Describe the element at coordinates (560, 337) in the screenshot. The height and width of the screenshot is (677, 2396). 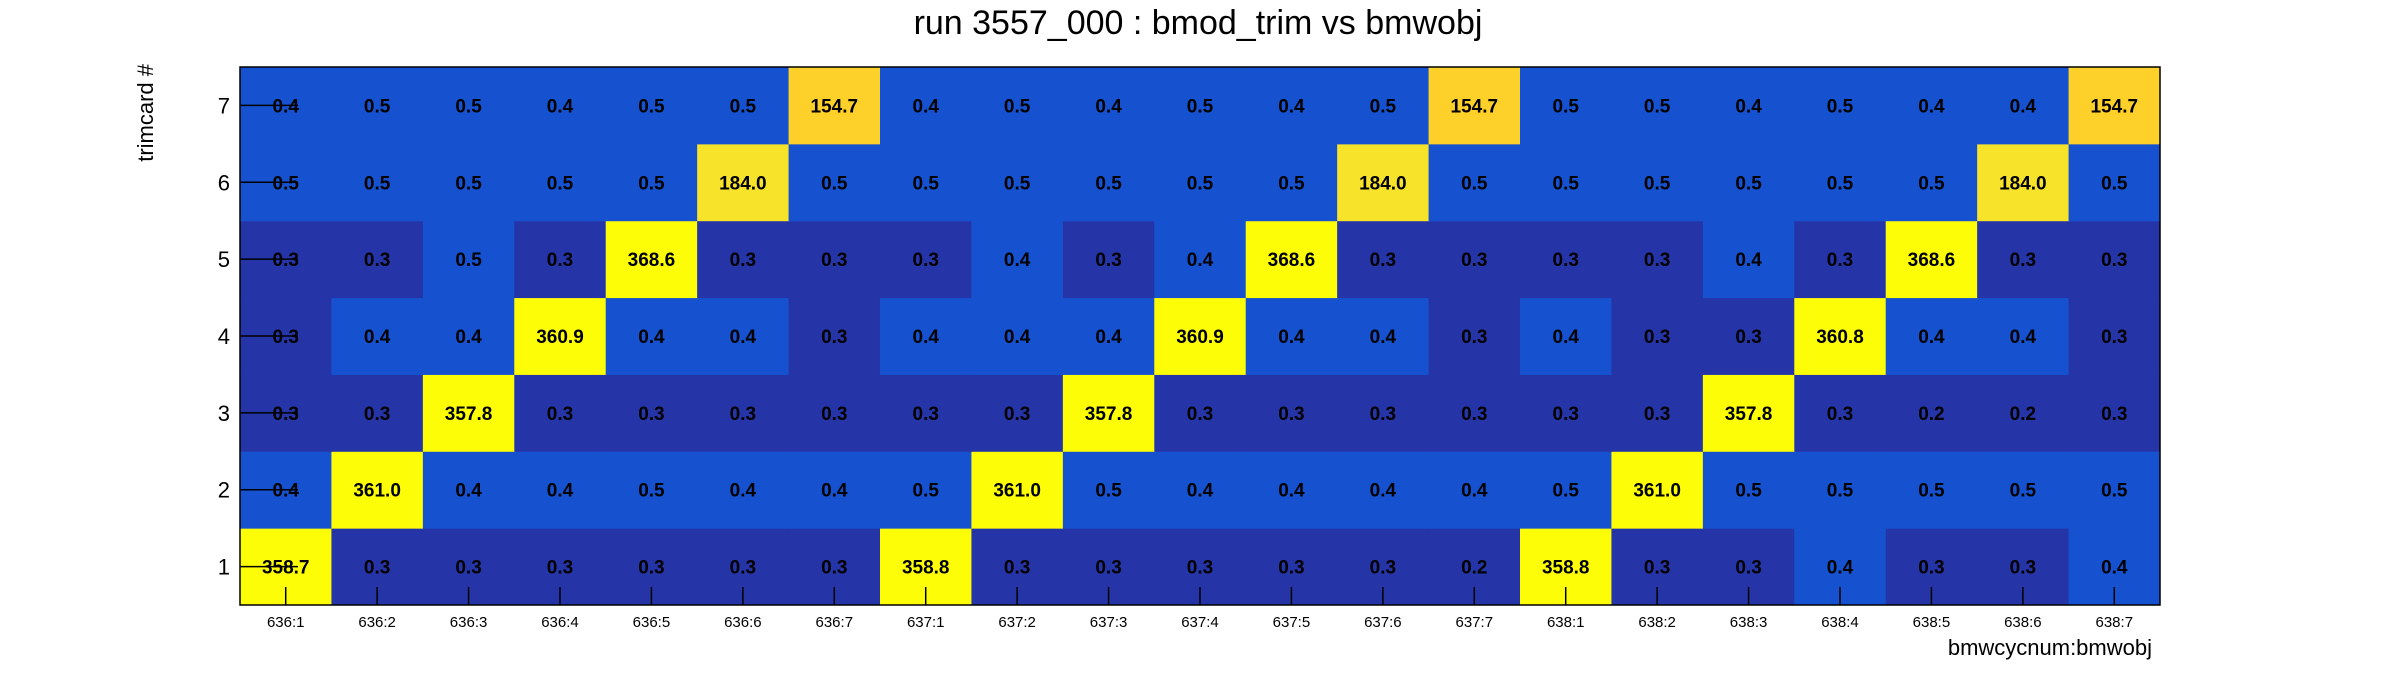
I see `cell-value-label: 360.9` at that location.